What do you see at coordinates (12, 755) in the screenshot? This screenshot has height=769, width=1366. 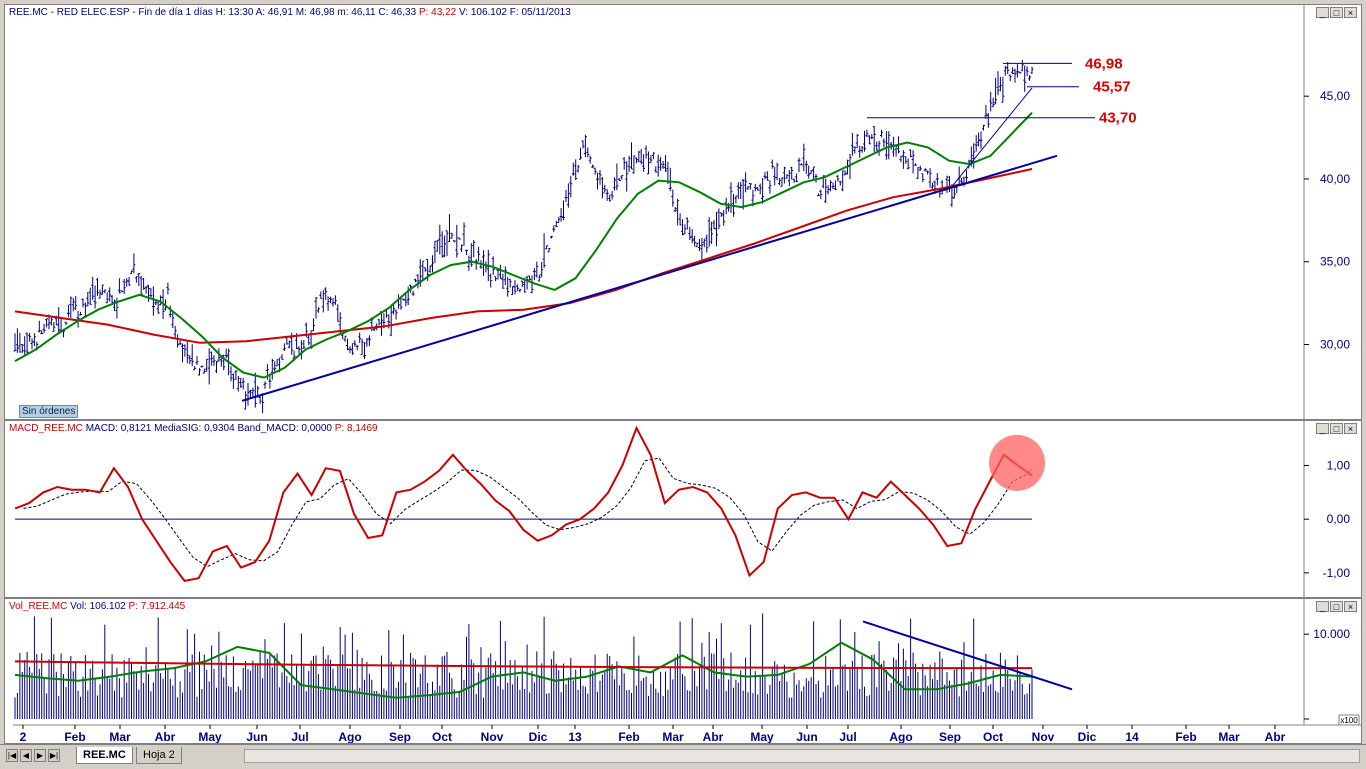 I see `first-sheet-button: |◀` at bounding box center [12, 755].